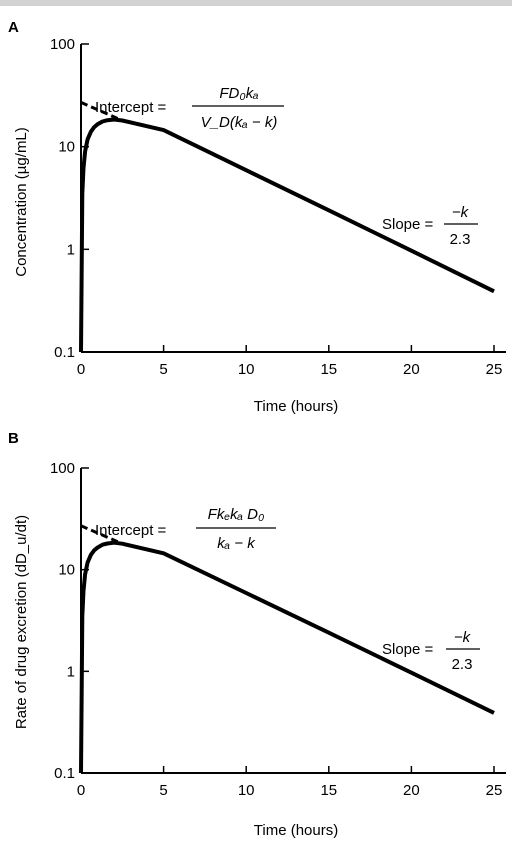  Describe the element at coordinates (81, 369) in the screenshot. I see `x-tick-label-a: 0` at that location.